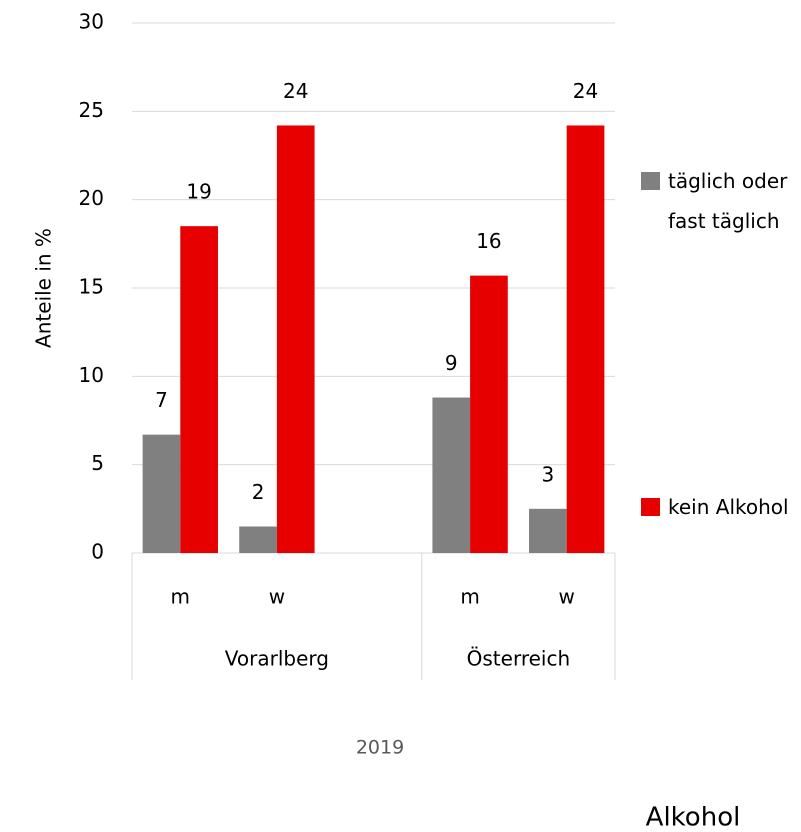 The height and width of the screenshot is (832, 801). I want to click on group-label: Vorarlberg, so click(277, 659).